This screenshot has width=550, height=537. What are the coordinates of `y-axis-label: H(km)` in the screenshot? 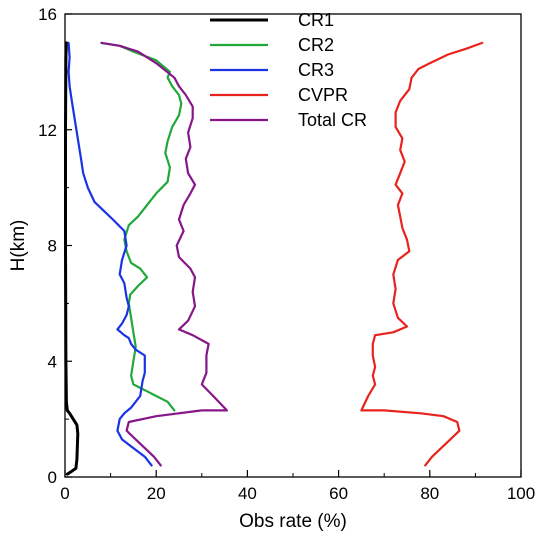 It's located at (18, 246).